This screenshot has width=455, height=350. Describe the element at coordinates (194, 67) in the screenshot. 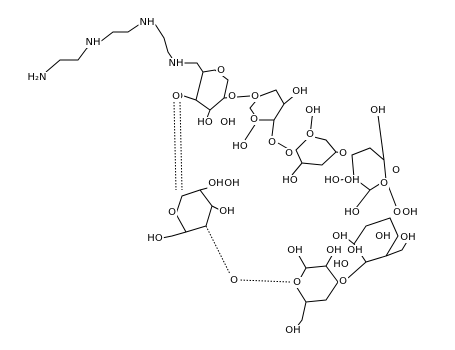

I see `amine-link` at that location.